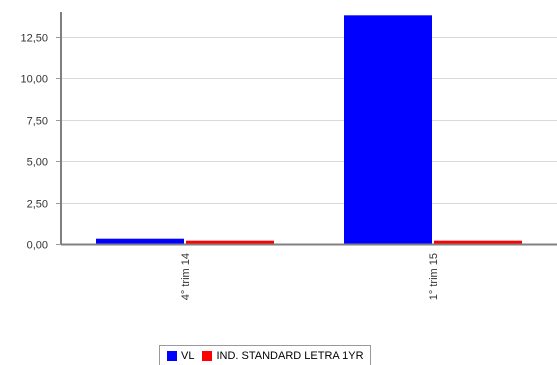 This screenshot has height=365, width=557. Describe the element at coordinates (434, 276) in the screenshot. I see `x-tick-label: 1° trim 15` at that location.